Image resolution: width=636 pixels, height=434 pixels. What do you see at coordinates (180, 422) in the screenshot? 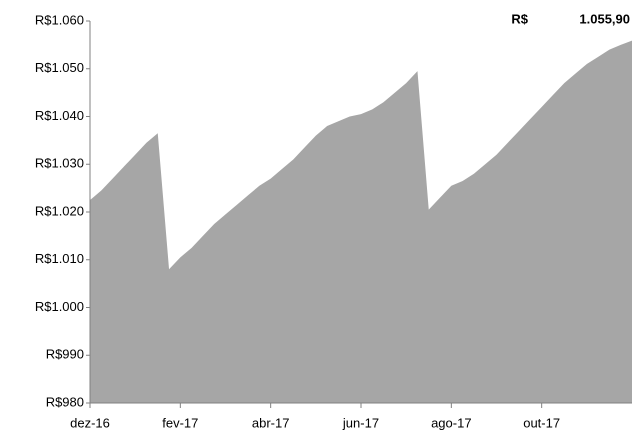
I see `x-tick-label: fev-17` at bounding box center [180, 422].